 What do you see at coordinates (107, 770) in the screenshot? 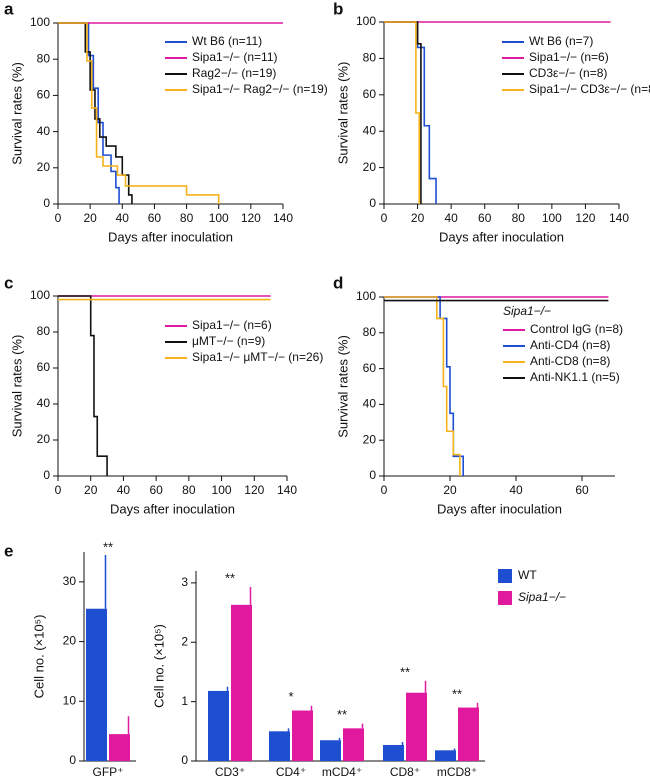
I see `x-tick-label: GFP⁺` at bounding box center [107, 770].